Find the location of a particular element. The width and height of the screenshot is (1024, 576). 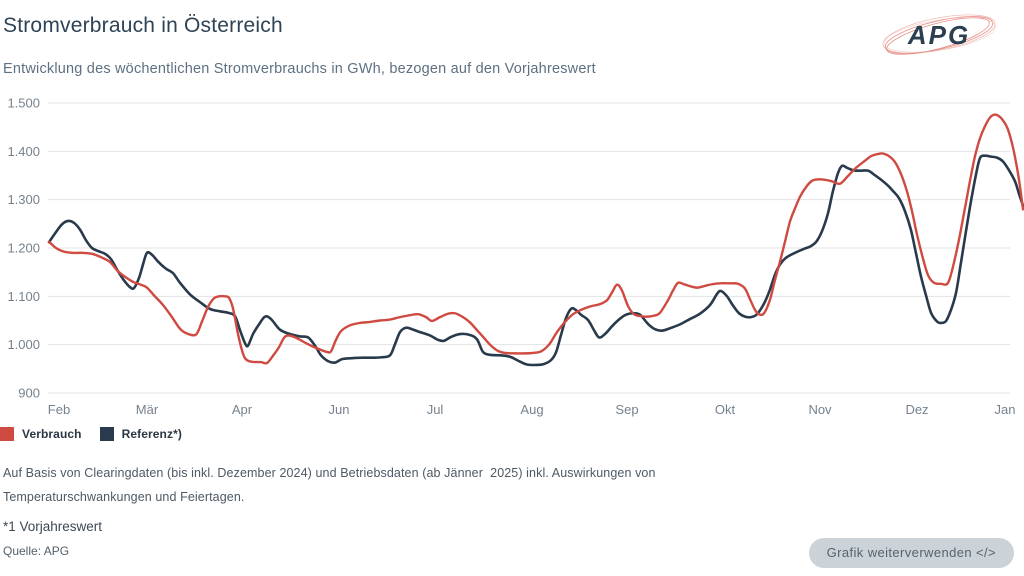

legend-label-referenz: Referenz*) is located at coordinates (151, 434).